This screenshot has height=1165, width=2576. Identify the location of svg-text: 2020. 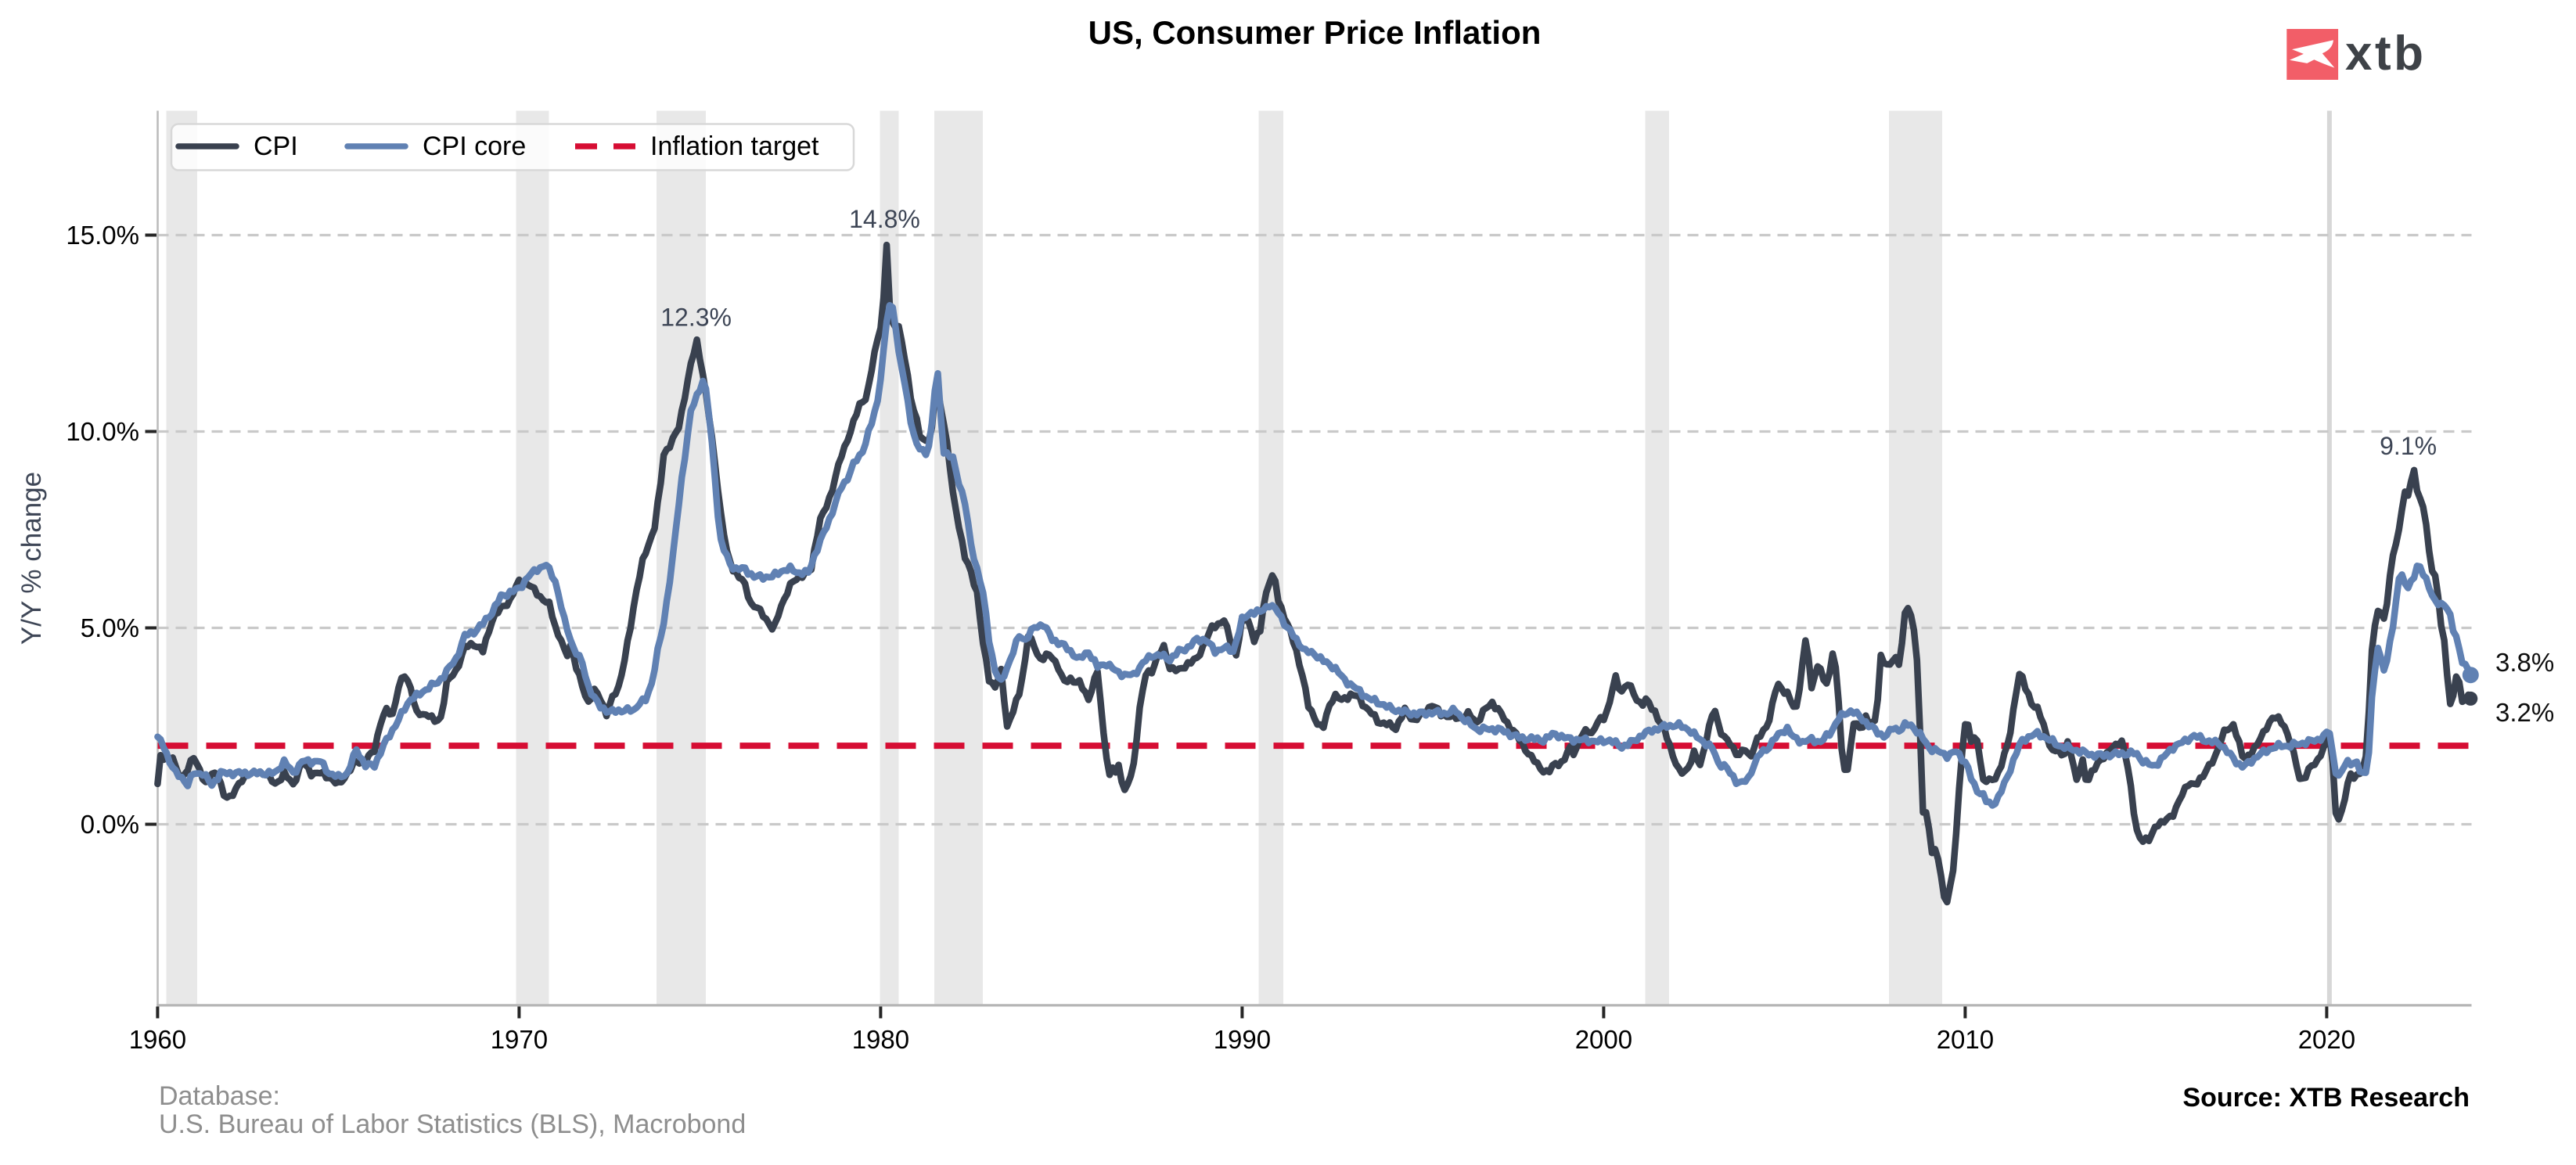
(2327, 1039).